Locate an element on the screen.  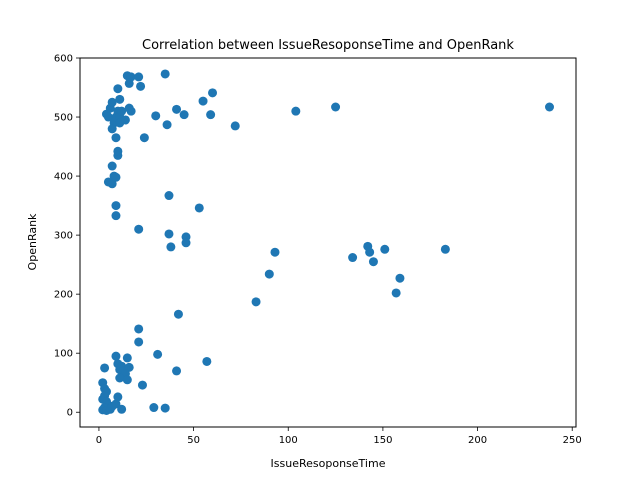
x-tick-label: 0 is located at coordinates (99, 440).